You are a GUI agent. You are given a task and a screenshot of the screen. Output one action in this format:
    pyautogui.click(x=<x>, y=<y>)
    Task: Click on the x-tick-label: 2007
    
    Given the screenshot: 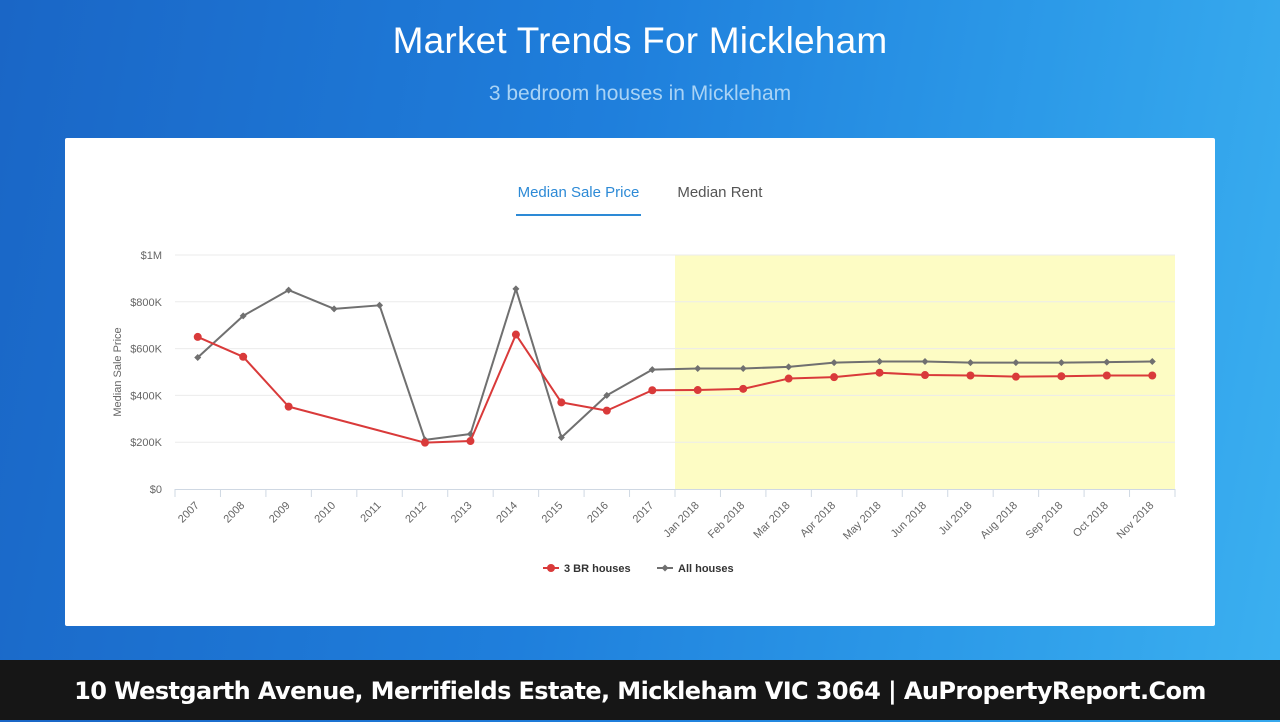 What is the action you would take?
    pyautogui.click(x=189, y=513)
    